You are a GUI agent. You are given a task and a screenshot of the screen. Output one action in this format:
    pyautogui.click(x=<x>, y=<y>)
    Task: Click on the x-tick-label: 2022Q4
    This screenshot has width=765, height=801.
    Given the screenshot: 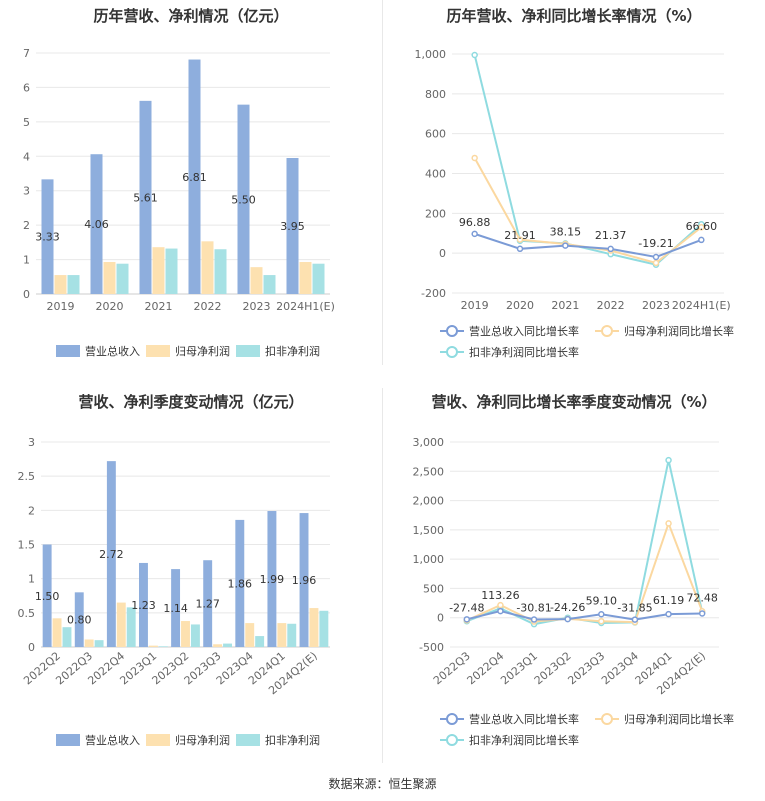 What is the action you would take?
    pyautogui.click(x=486, y=668)
    